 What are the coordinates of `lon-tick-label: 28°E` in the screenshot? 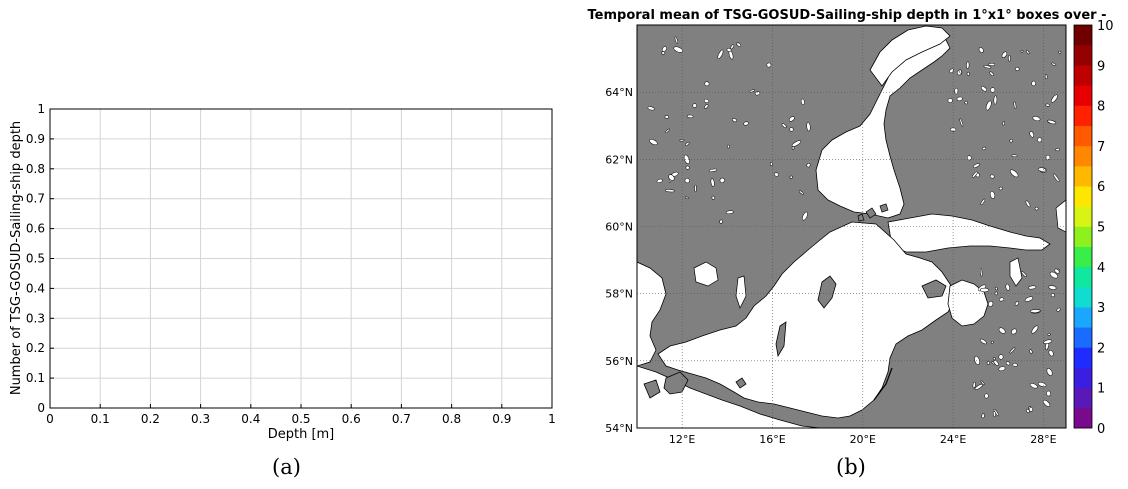 It's located at (1043, 439).